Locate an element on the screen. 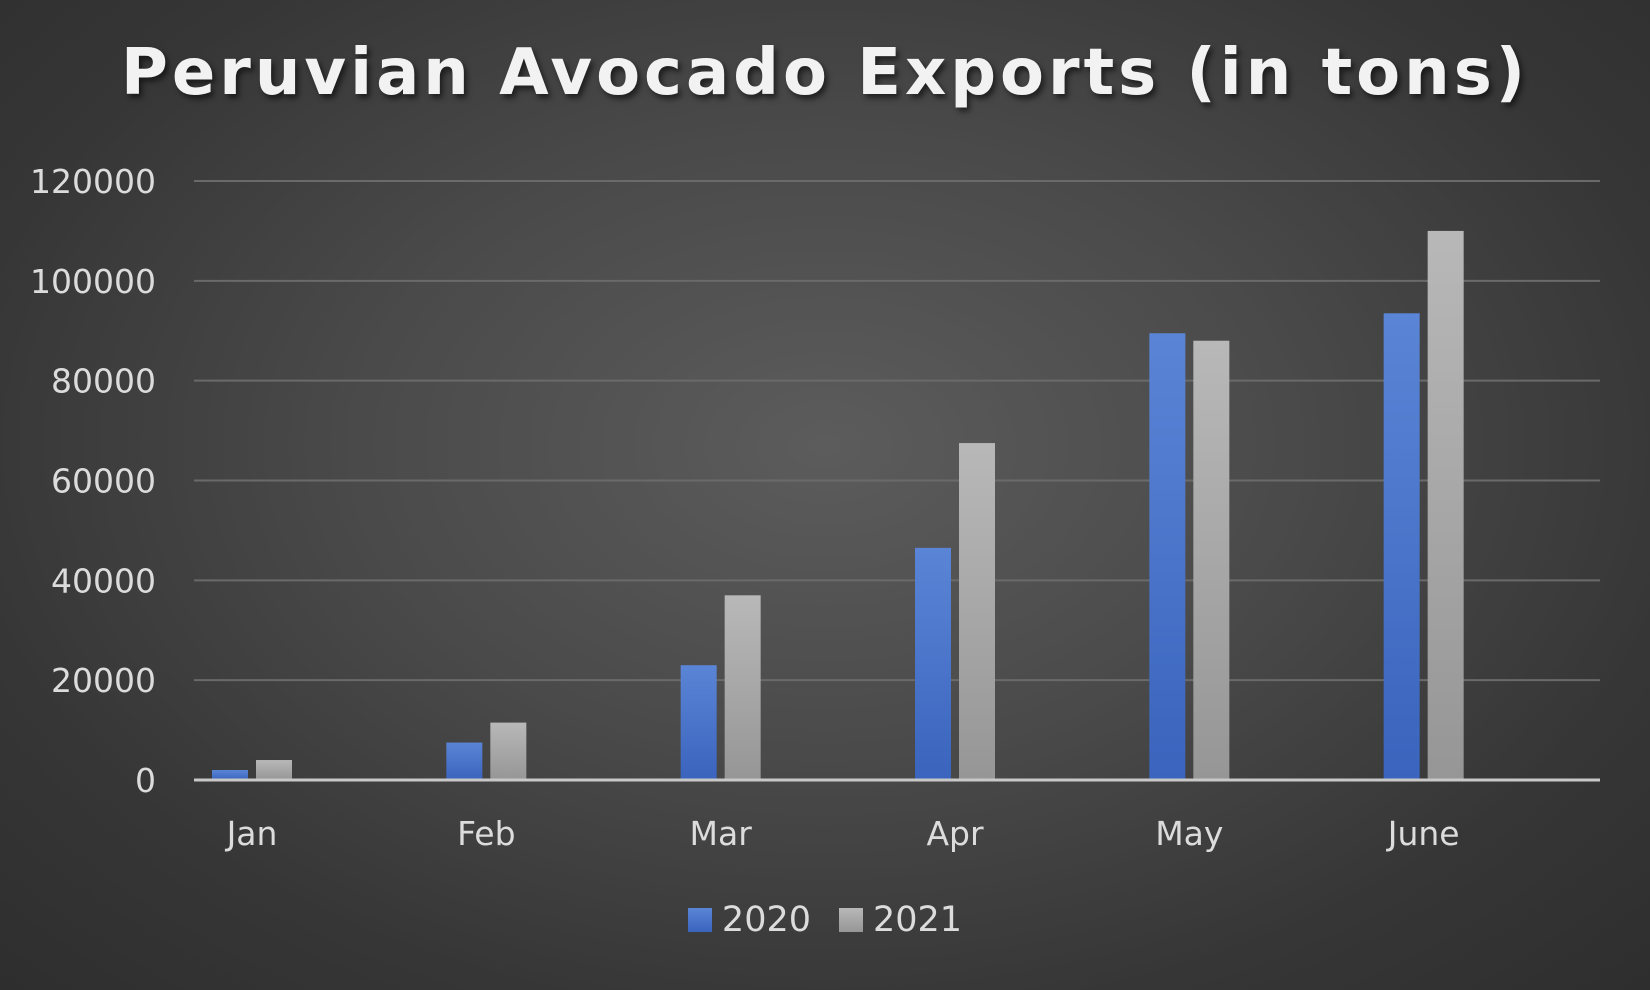  legend-swatch-2021 is located at coordinates (851, 920).